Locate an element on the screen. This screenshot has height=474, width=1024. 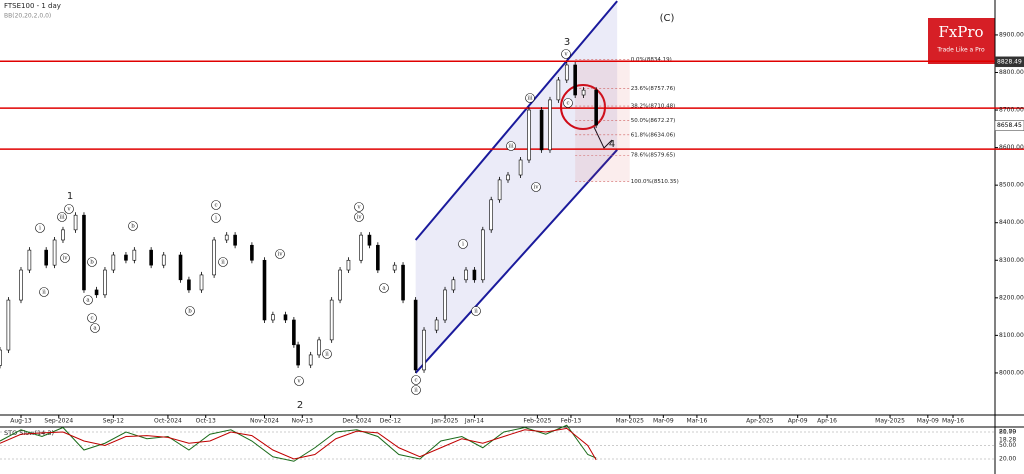
arrow is located at coordinates (603, 137).